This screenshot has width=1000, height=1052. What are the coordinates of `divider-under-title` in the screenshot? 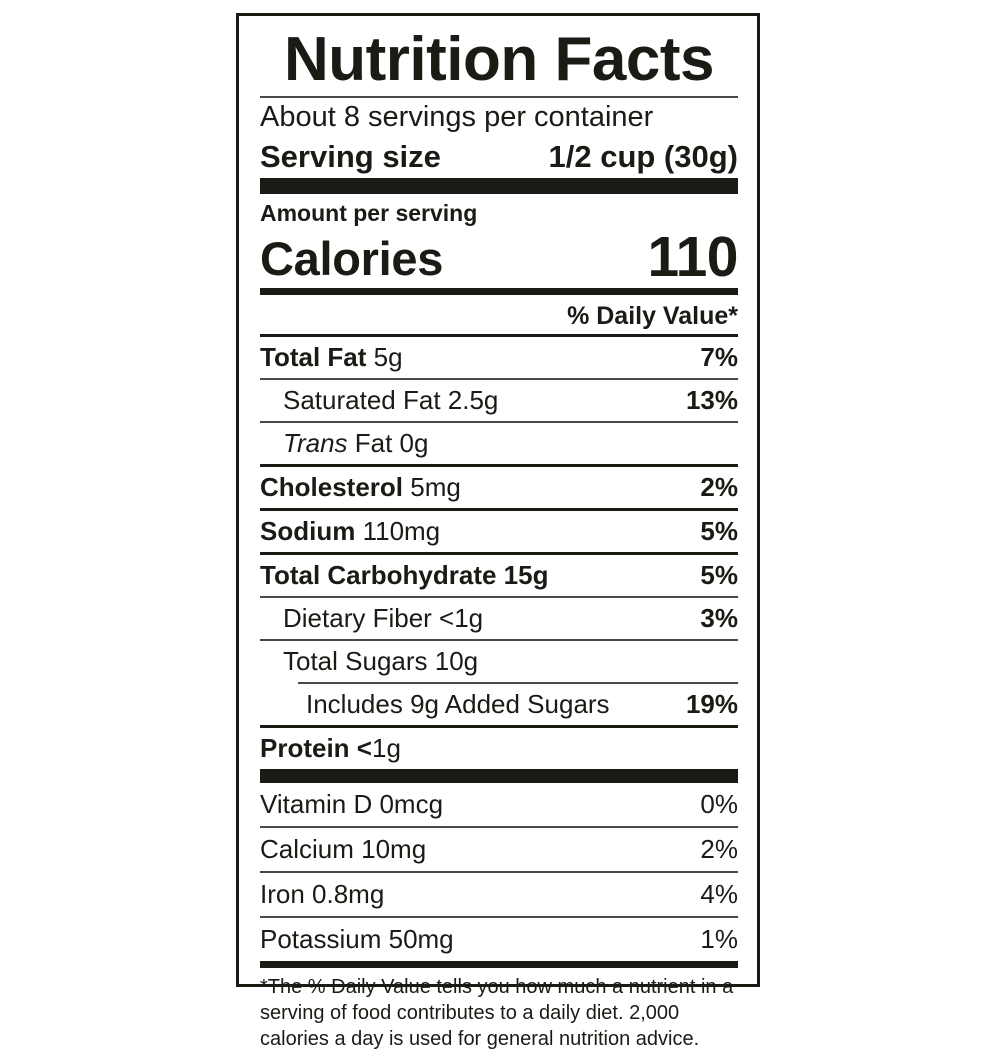 It's located at (499, 97).